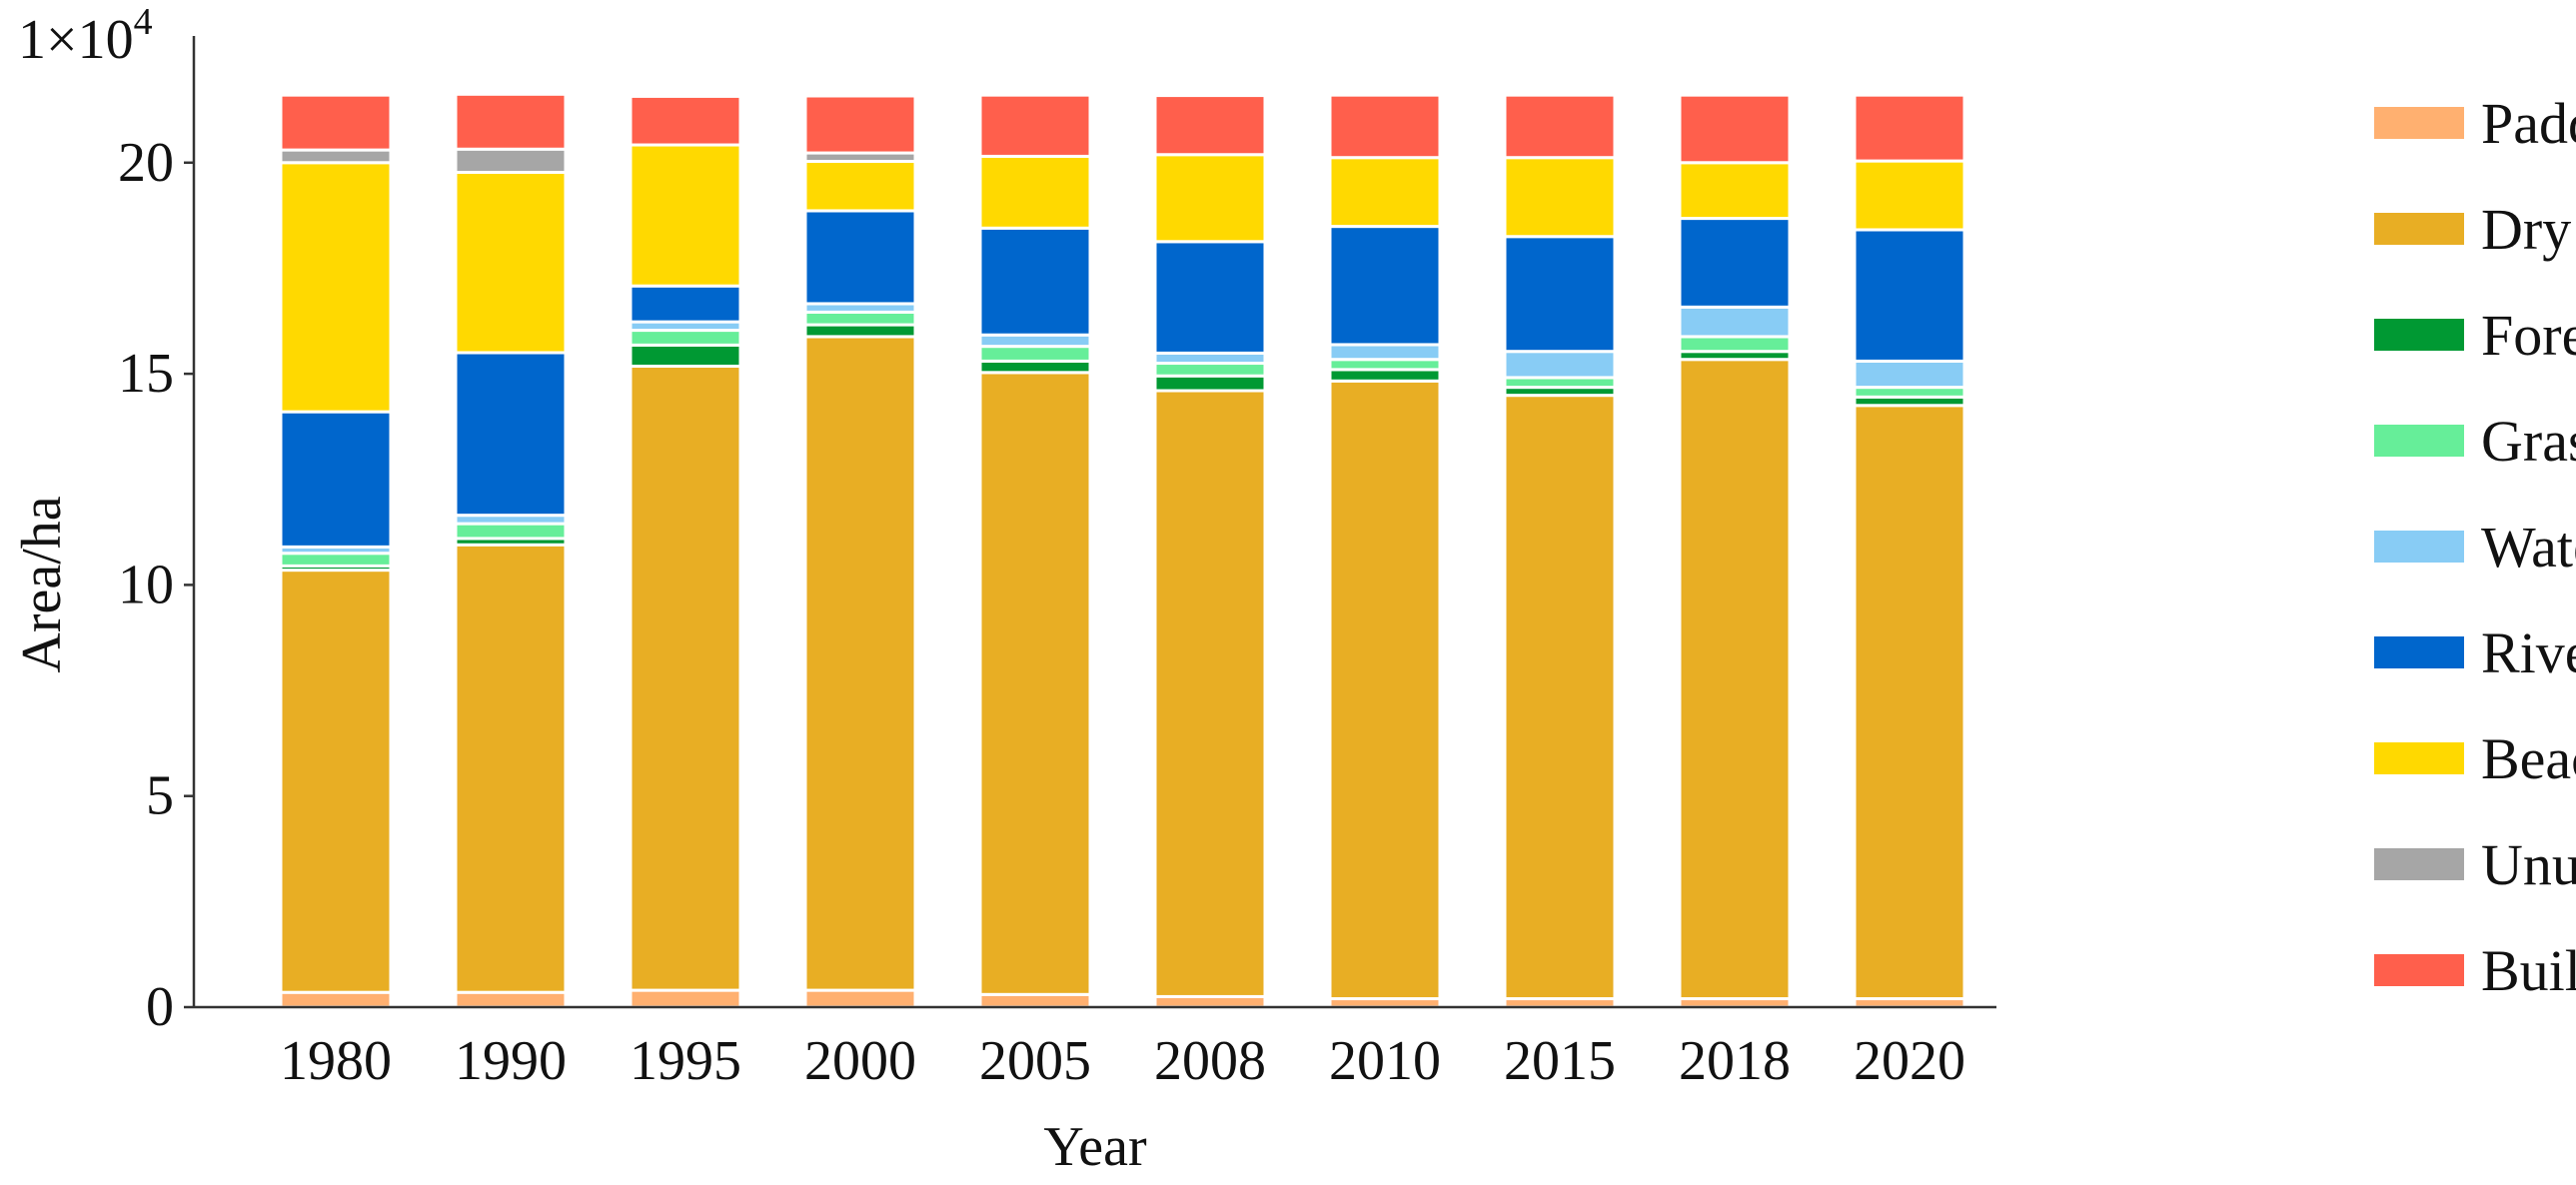 The height and width of the screenshot is (1185, 2576). I want to click on legend-item: Dry Land, so click(2475, 230).